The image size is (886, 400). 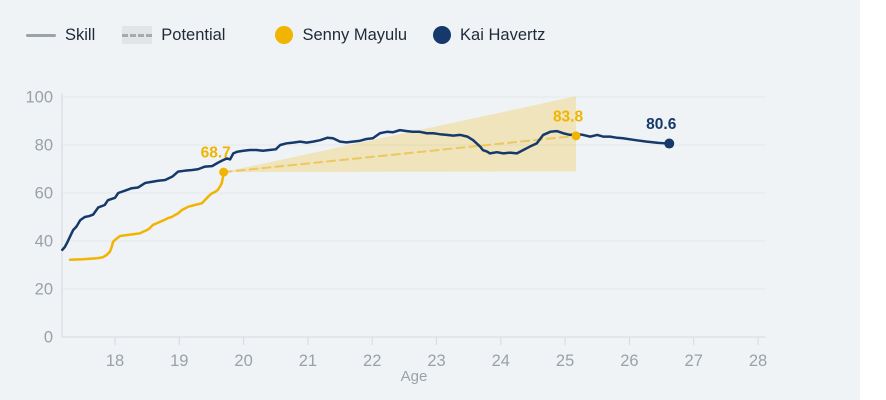 I want to click on marker-label-80.6: 80.6, so click(x=661, y=124).